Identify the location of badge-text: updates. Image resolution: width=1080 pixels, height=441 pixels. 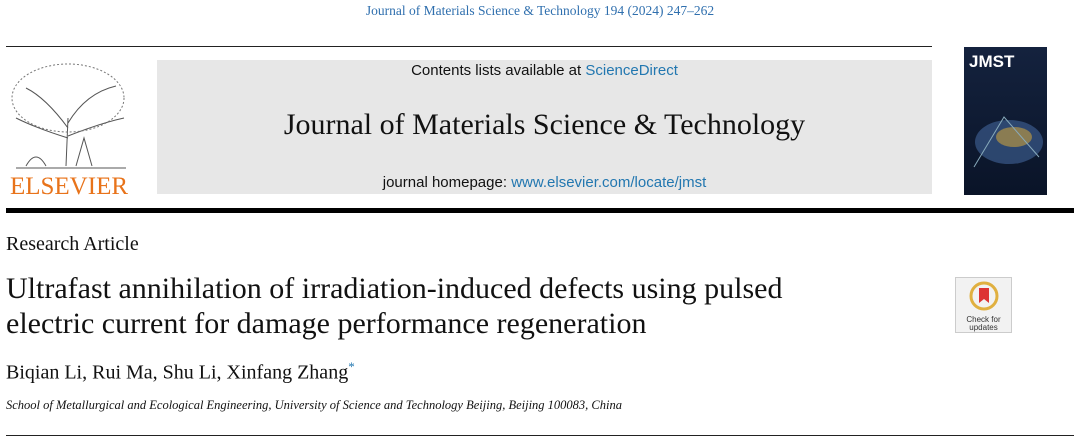
(983, 327).